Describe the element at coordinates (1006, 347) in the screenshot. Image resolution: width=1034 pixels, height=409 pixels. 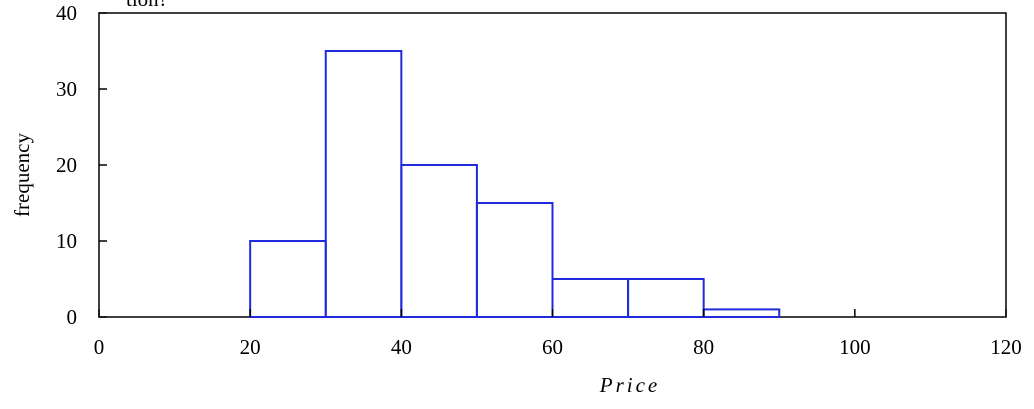
I see `x-tick-label: 120` at that location.